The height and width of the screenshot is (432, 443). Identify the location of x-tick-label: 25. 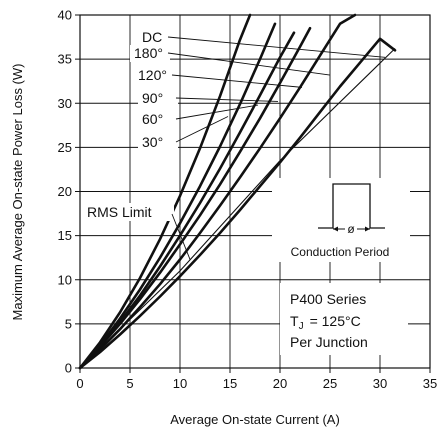
(330, 383).